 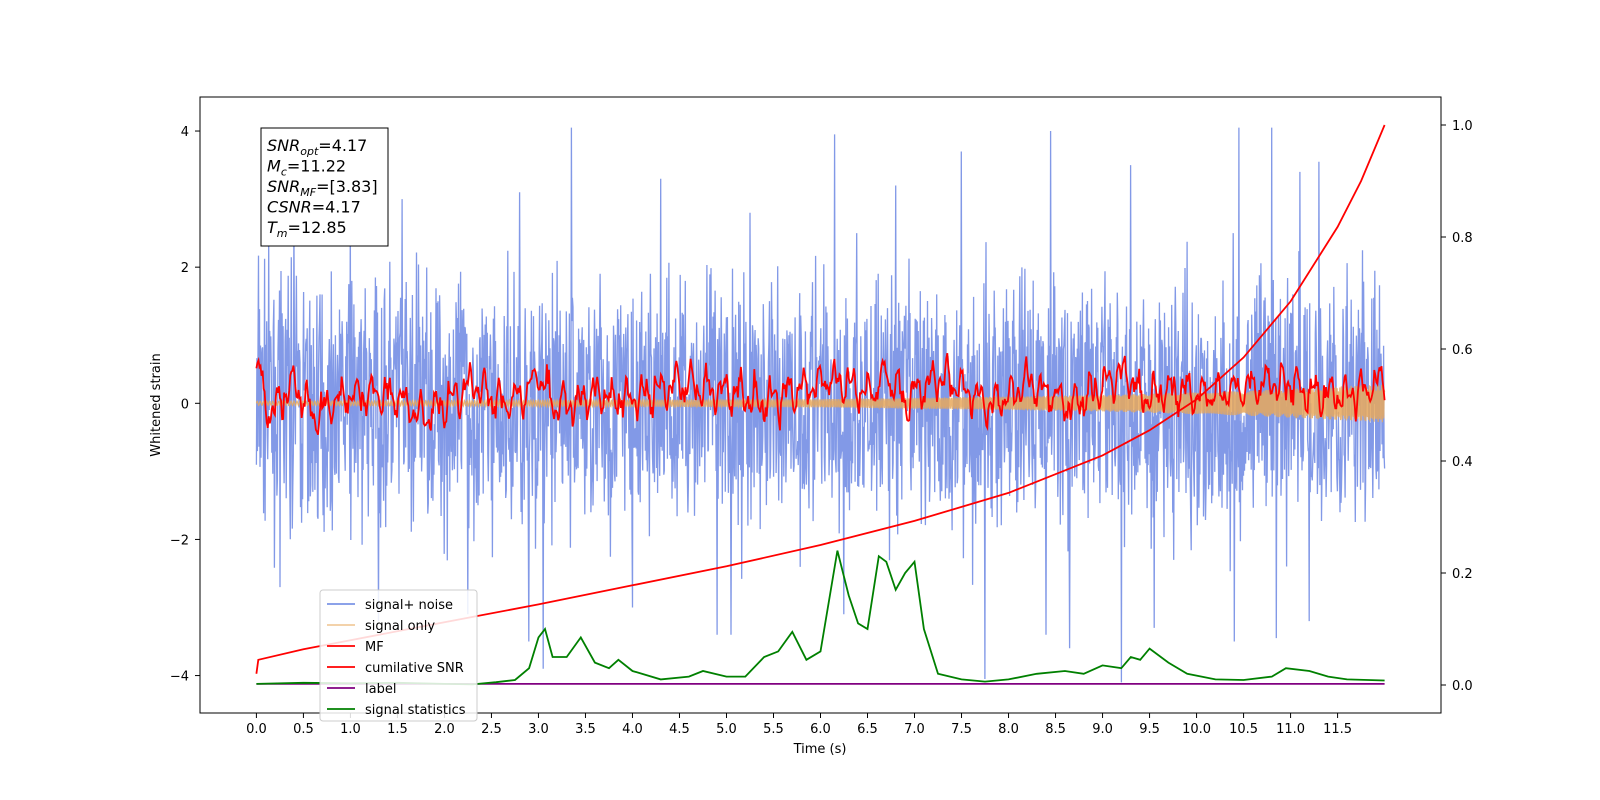 What do you see at coordinates (538, 729) in the screenshot?
I see `x-tick-label: 3.0` at bounding box center [538, 729].